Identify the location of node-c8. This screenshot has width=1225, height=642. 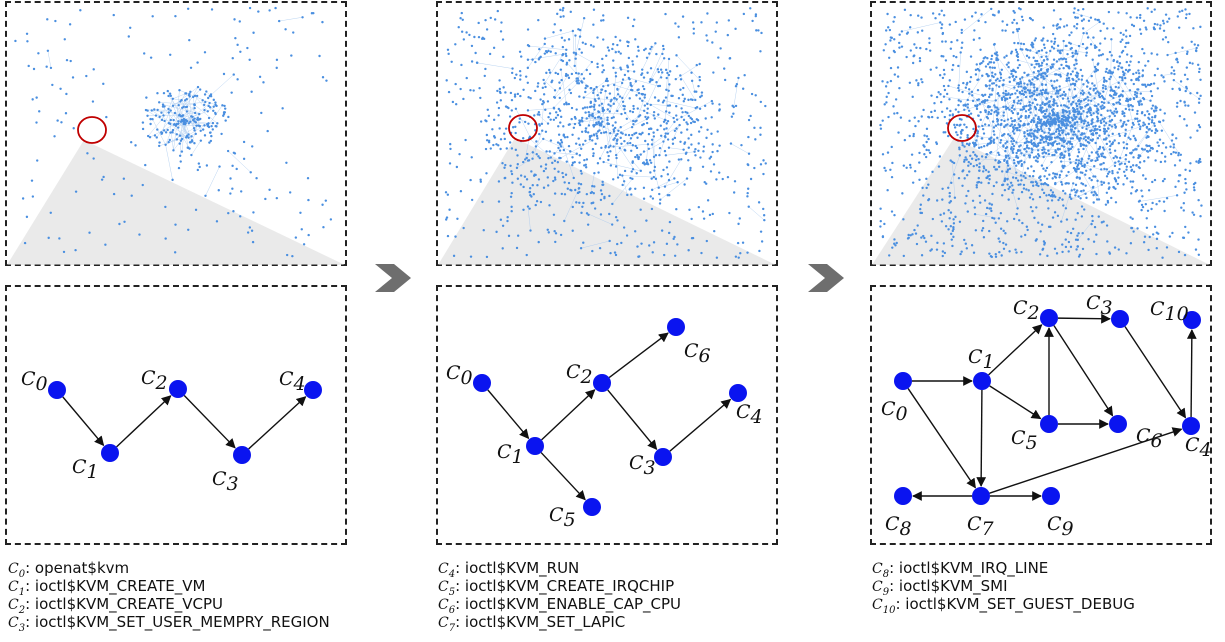
(903, 496).